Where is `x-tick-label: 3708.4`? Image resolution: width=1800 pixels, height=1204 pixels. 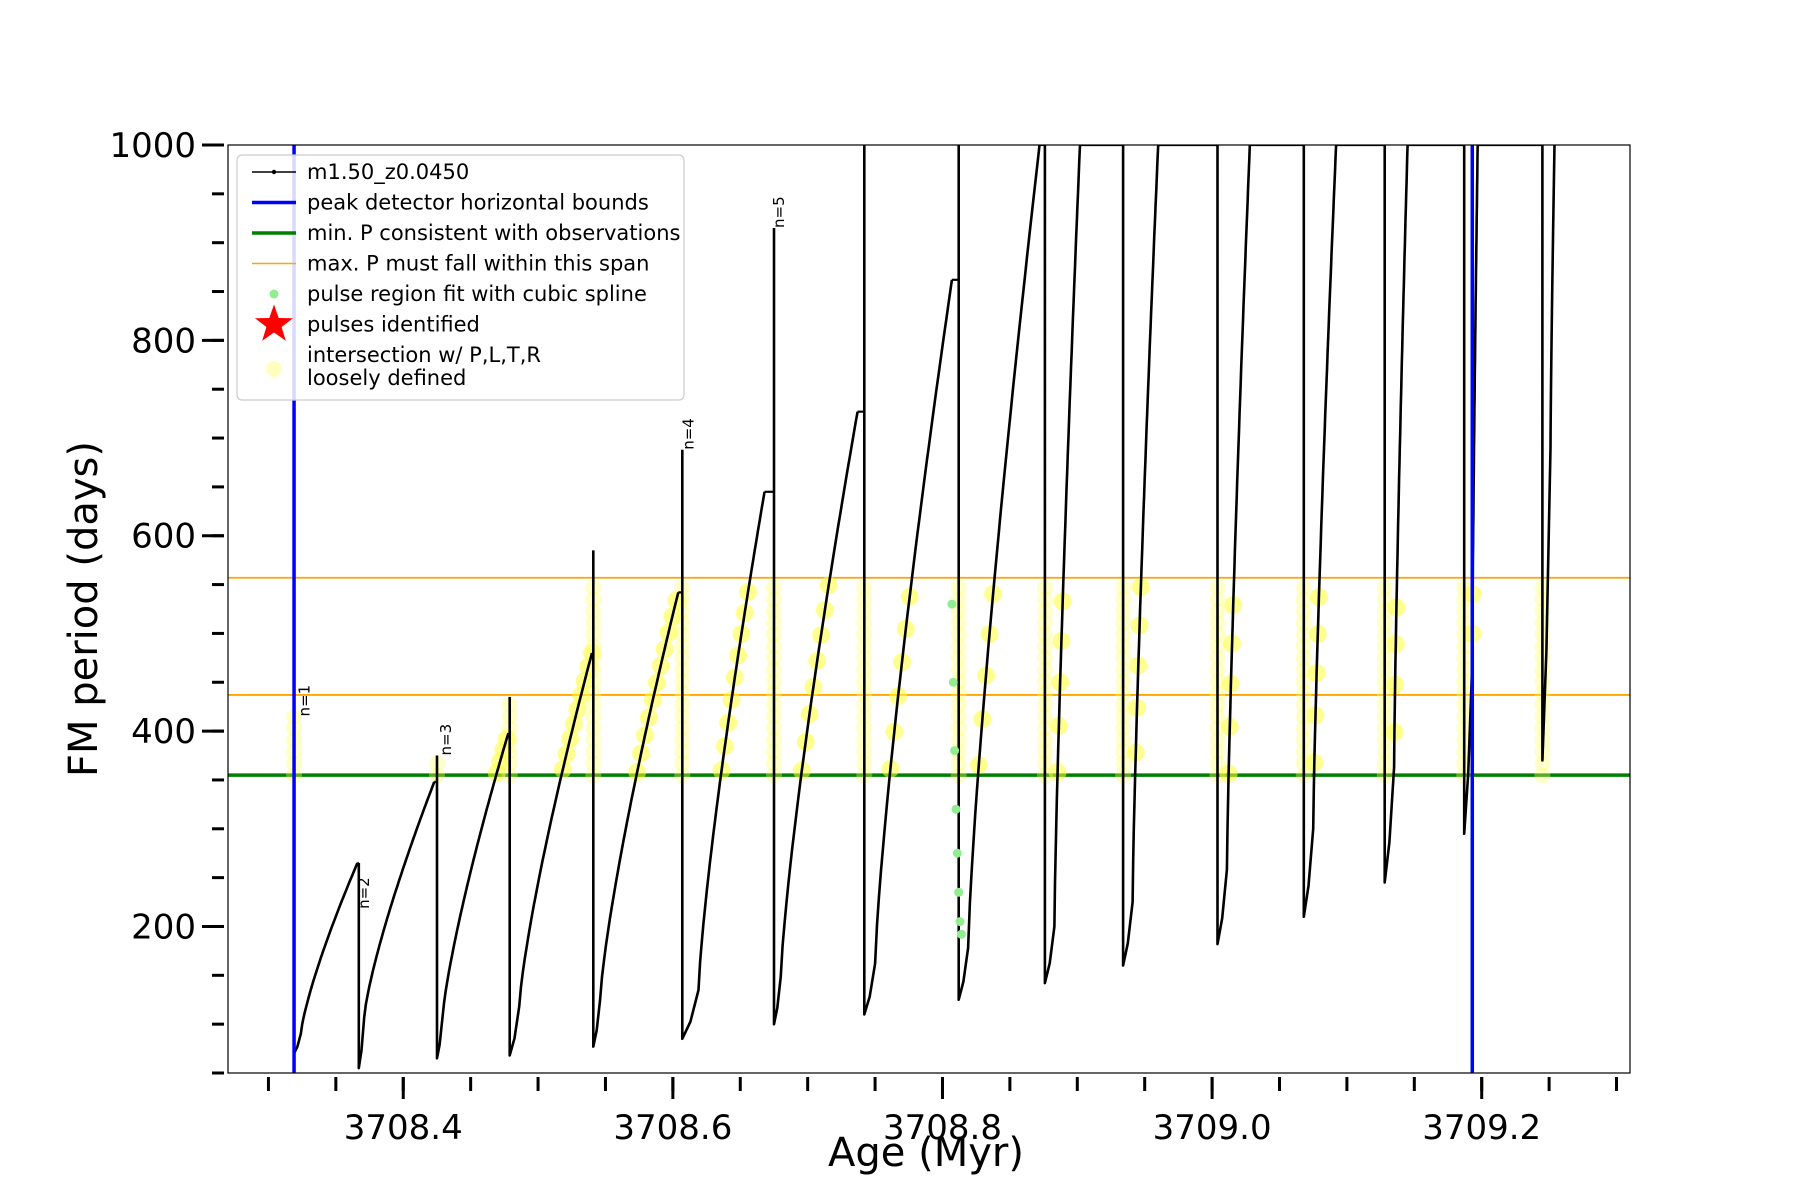 x-tick-label: 3708.4 is located at coordinates (403, 1128).